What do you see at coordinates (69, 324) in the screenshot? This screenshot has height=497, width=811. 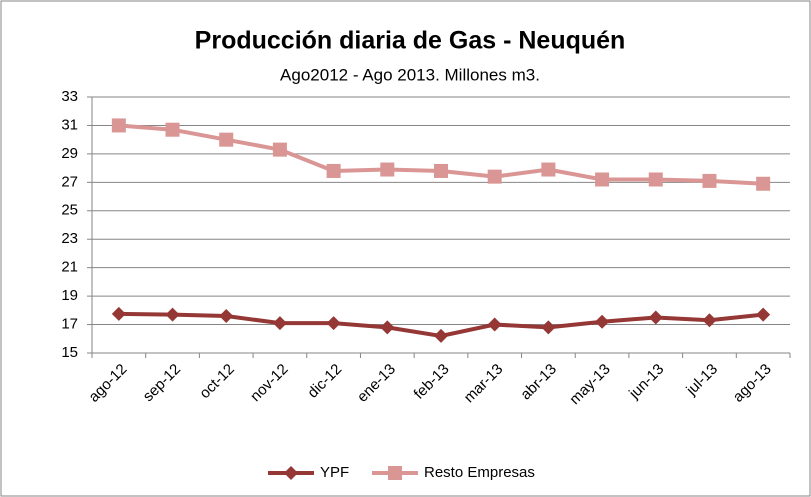 I see `y-tick-label: 17` at bounding box center [69, 324].